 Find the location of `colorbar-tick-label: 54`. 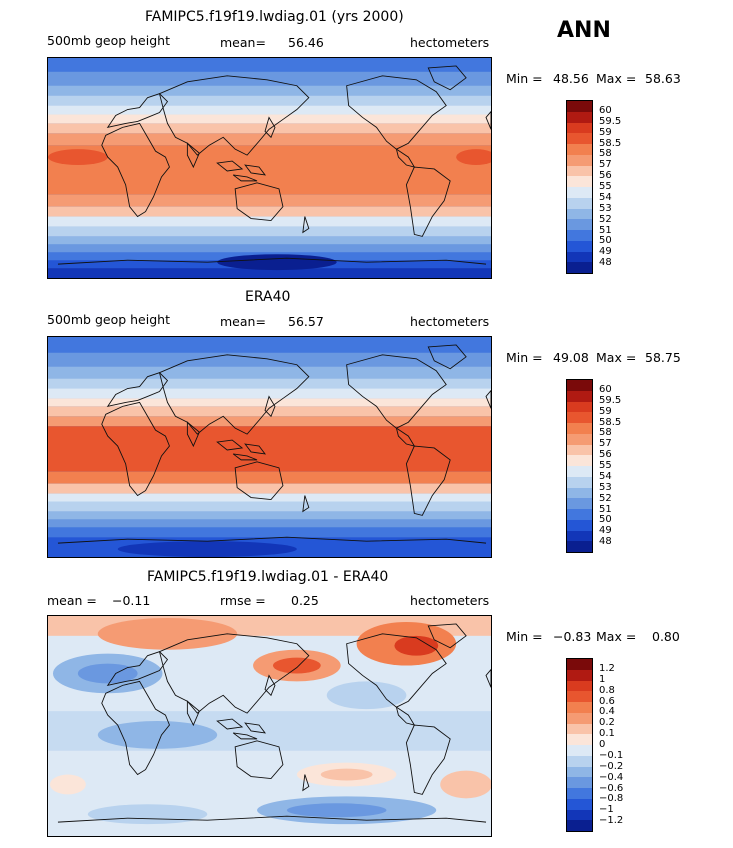

colorbar-tick-label: 54 is located at coordinates (605, 476).